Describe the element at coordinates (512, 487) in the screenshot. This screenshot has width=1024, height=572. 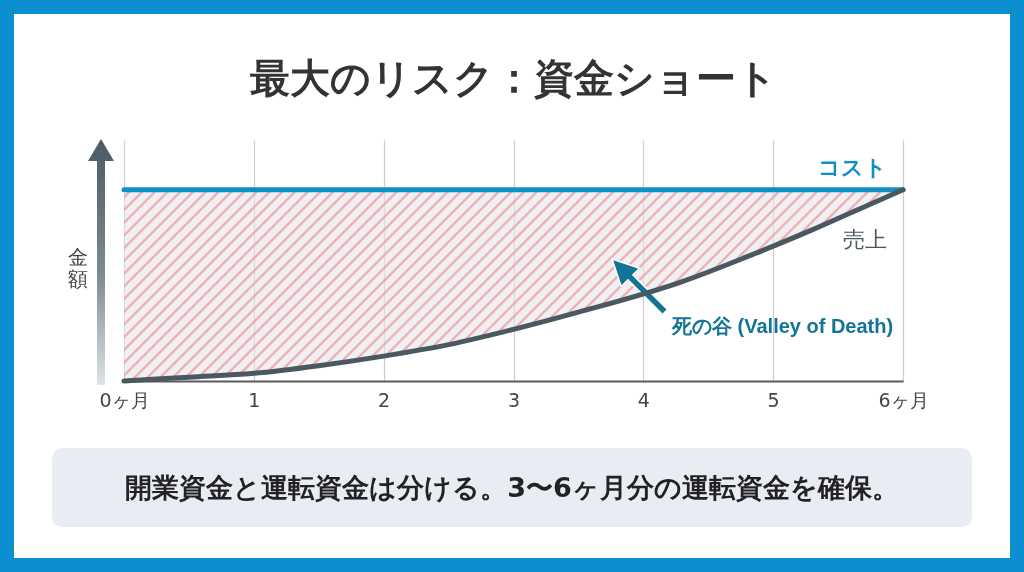
I see `text: 開業資金と運転資金は分ける。3〜6ヶ月分の運転資金を確保。` at that location.